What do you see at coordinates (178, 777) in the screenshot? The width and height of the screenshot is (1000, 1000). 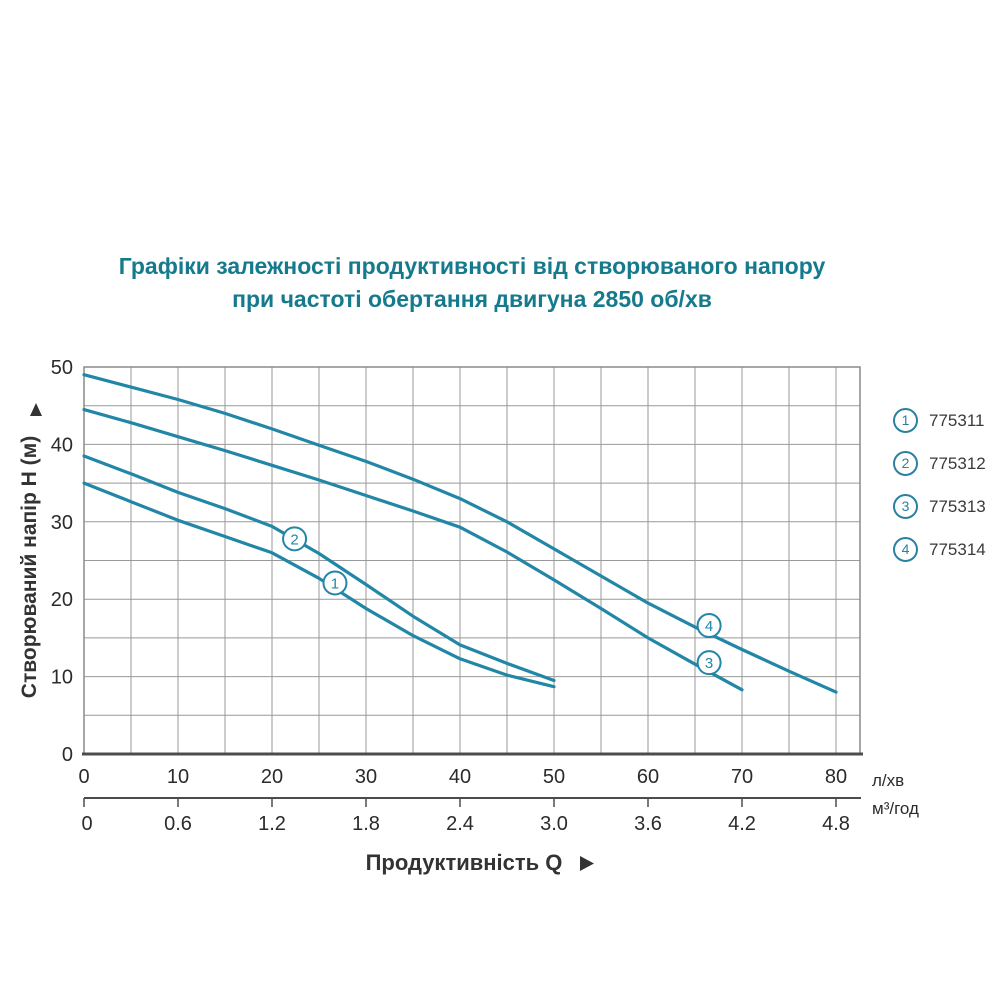 I see `x-primary-tick-label: 10` at bounding box center [178, 777].